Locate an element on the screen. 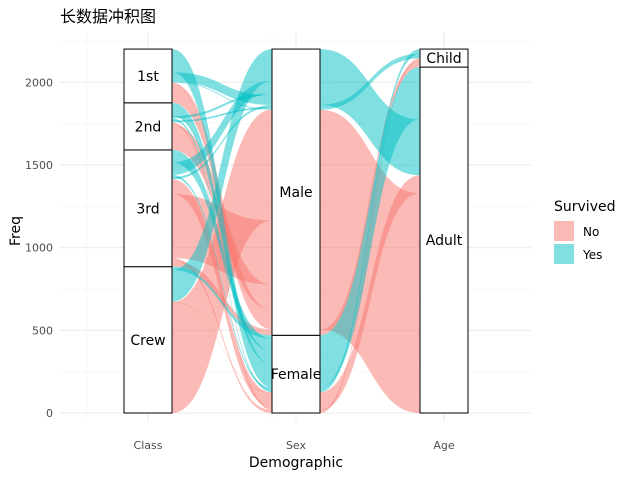 This screenshot has width=625, height=477. y-axis-title: Freq is located at coordinates (16, 231).